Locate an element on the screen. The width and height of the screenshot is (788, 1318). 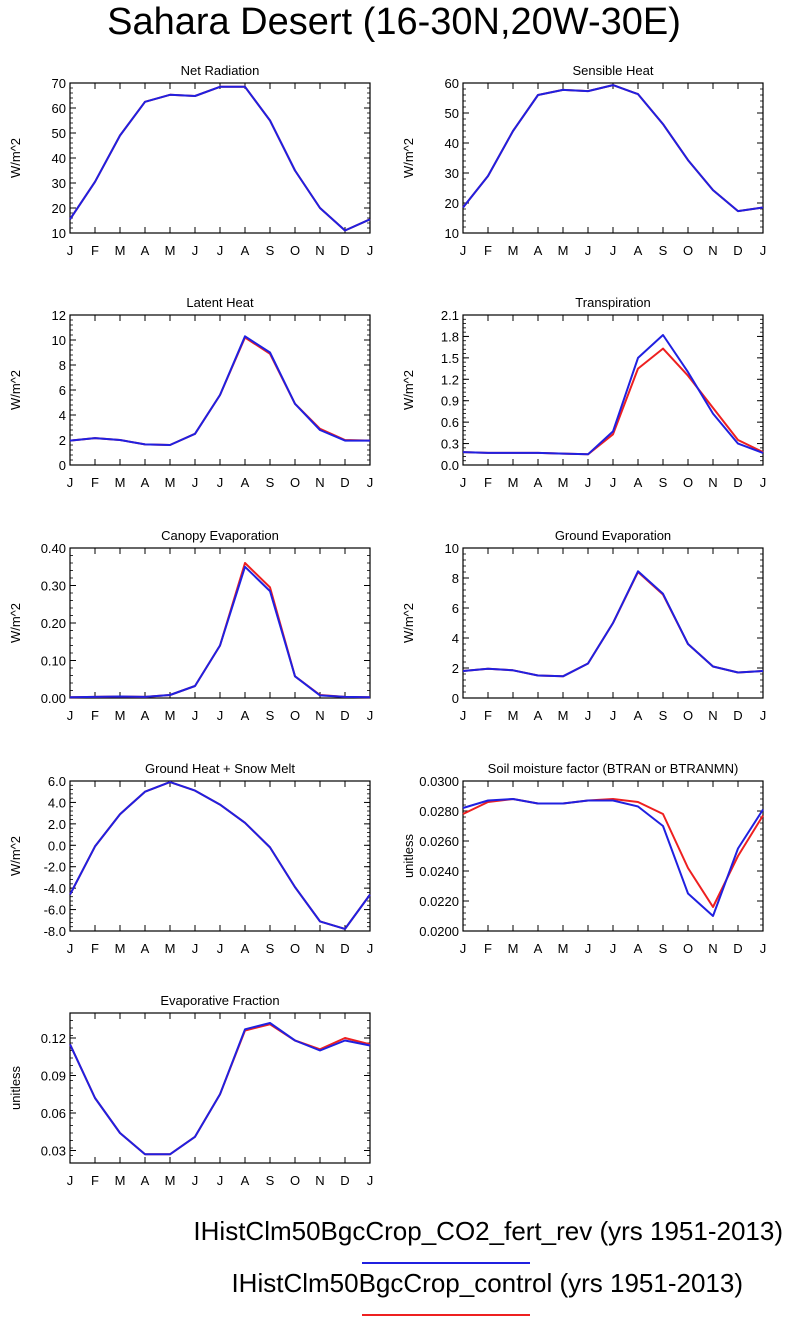
y-tick-label: 60 is located at coordinates (59, 108).